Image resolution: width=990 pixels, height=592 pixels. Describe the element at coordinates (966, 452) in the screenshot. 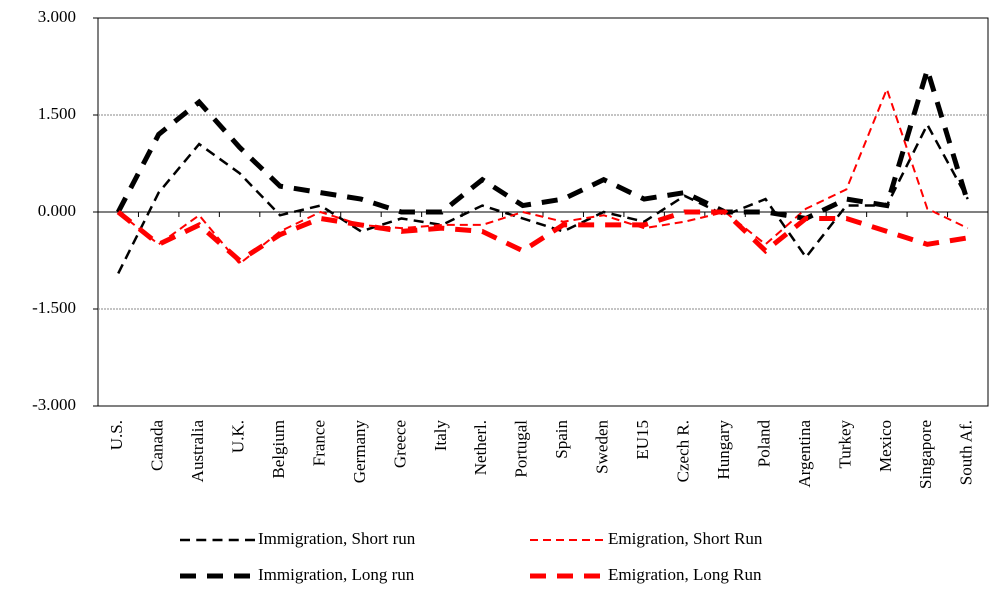

I see `x-tick-label: South Af.` at that location.